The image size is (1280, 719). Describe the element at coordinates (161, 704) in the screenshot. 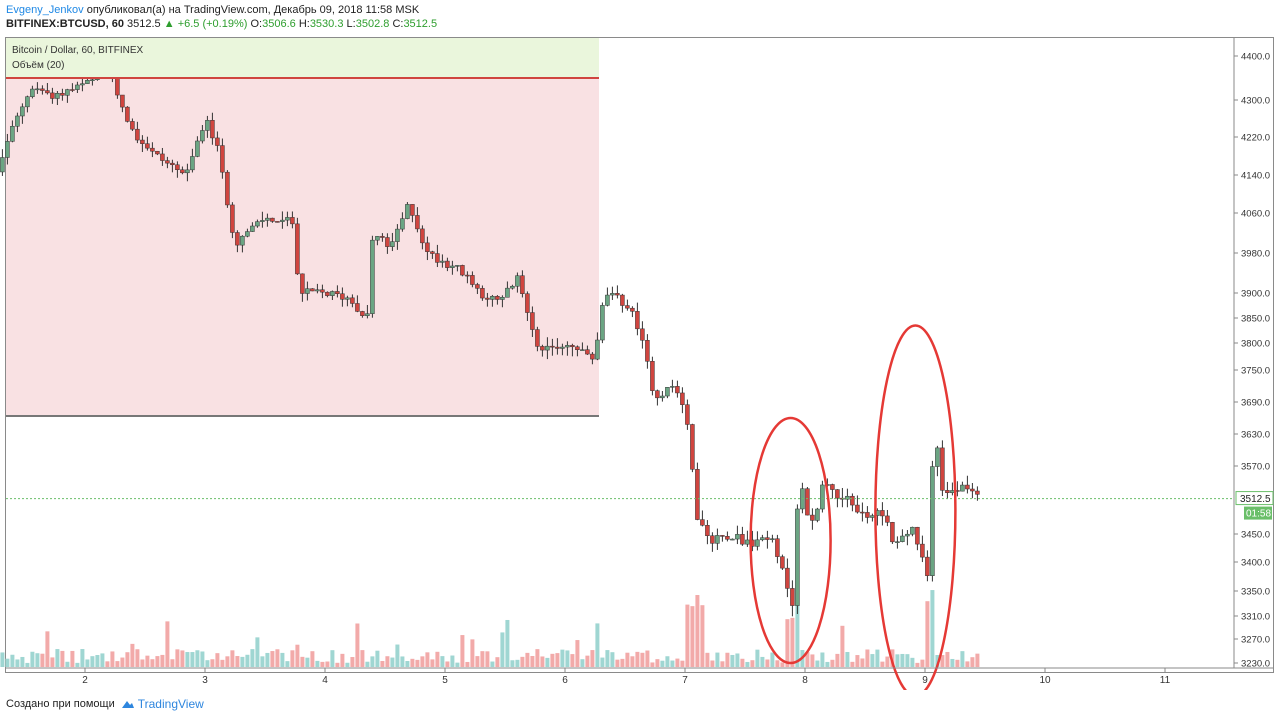

I see `tradingview-logo: TradingView` at that location.